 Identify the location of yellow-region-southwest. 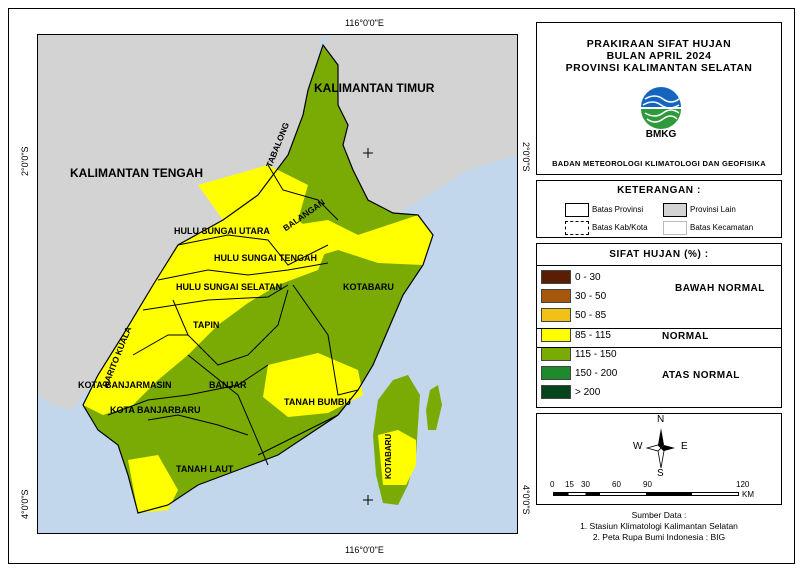
(153, 484).